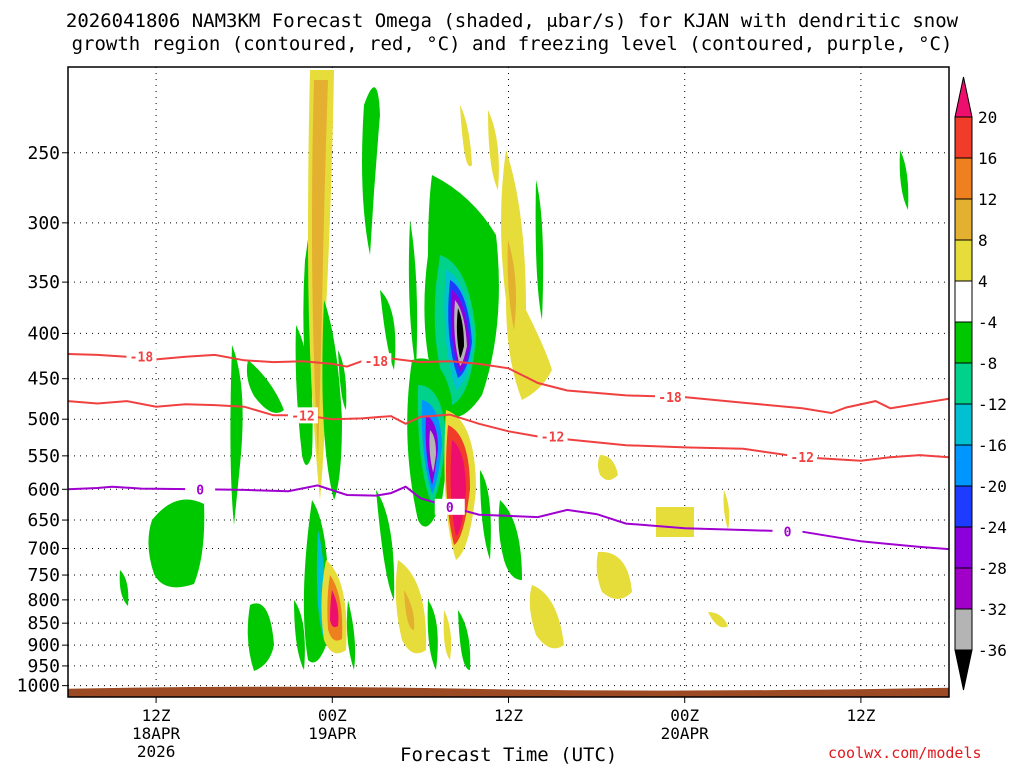  Describe the element at coordinates (980, 383) in the screenshot. I see `omega-colorbar: 20 16 12 8 4 -4 -8 -12 -16 -20 -24 -28 -32 -36` at that location.